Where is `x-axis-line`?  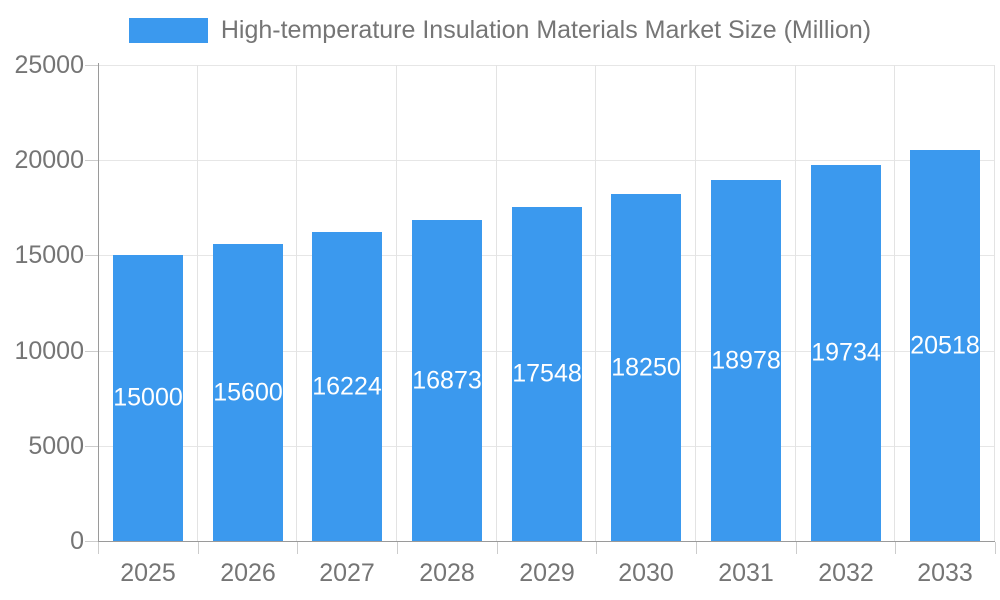 x-axis-line is located at coordinates (546, 541).